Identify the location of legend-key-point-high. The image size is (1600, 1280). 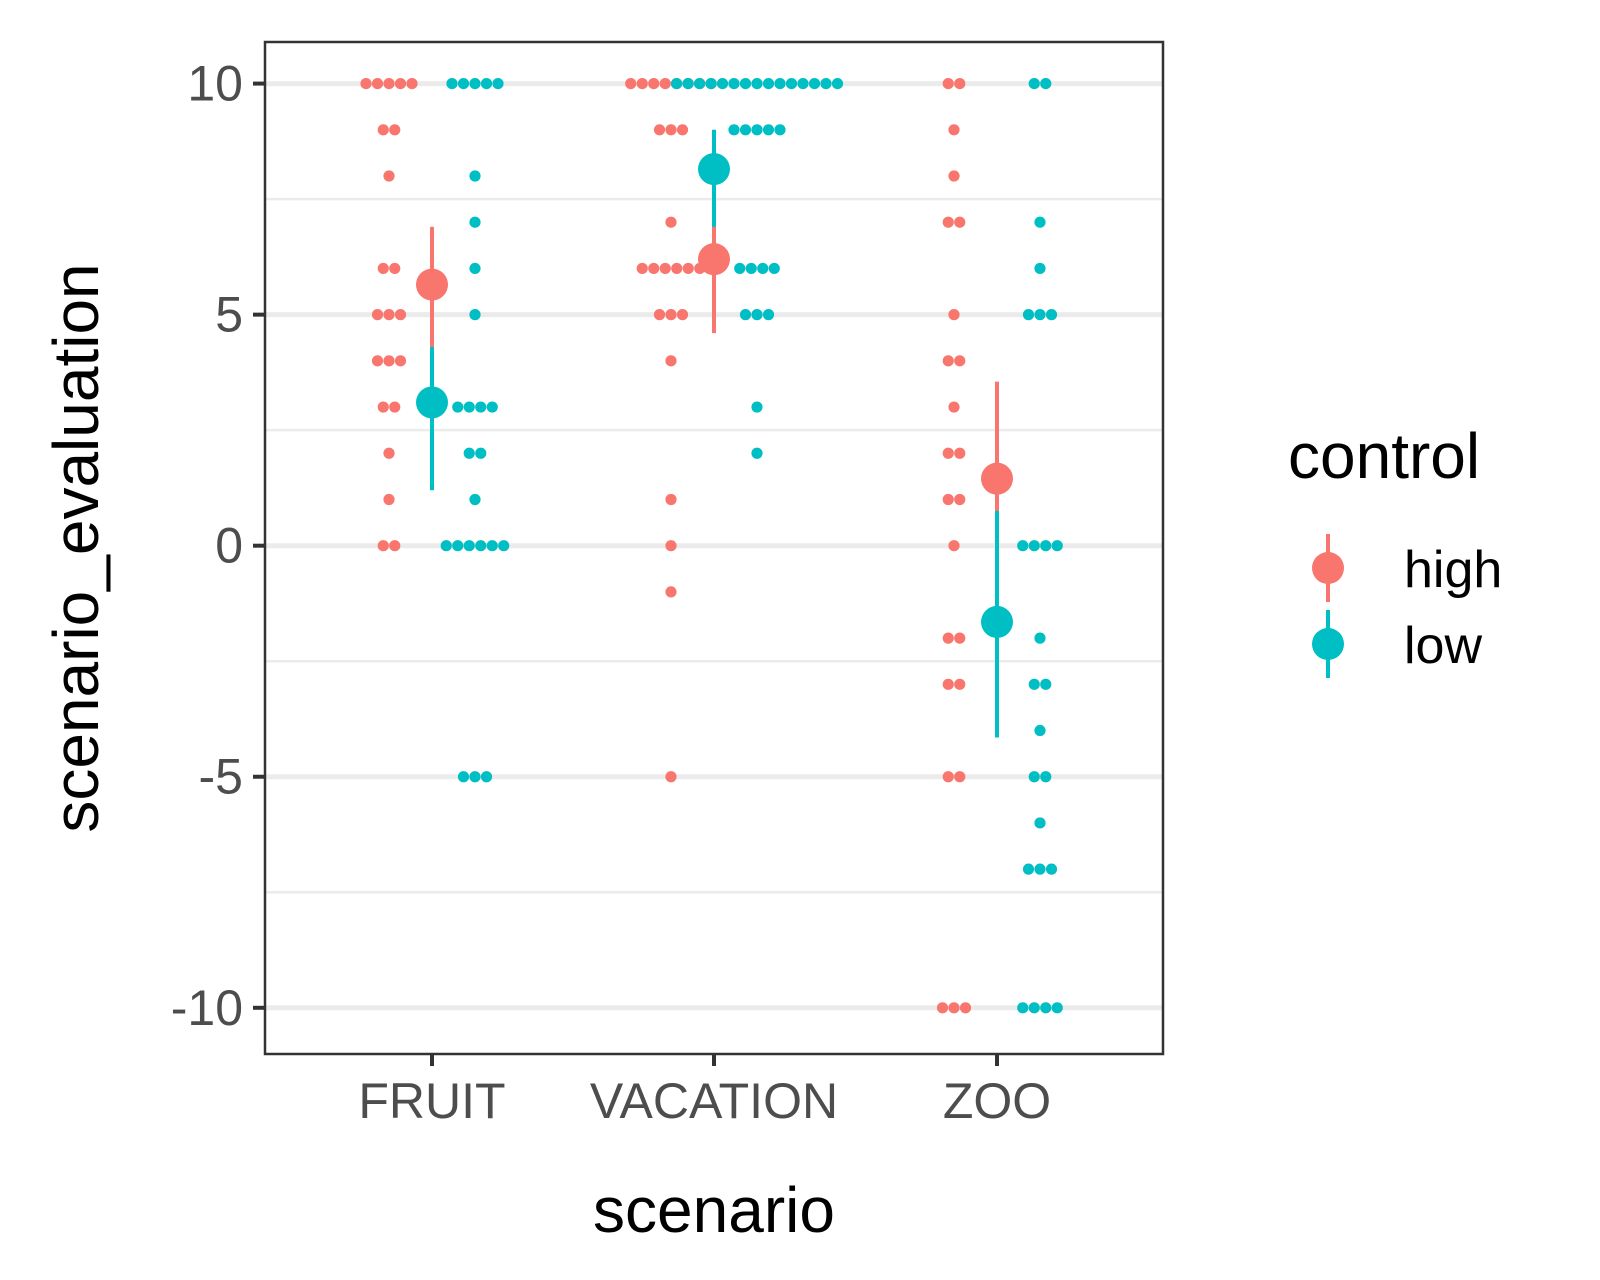
(1328, 568).